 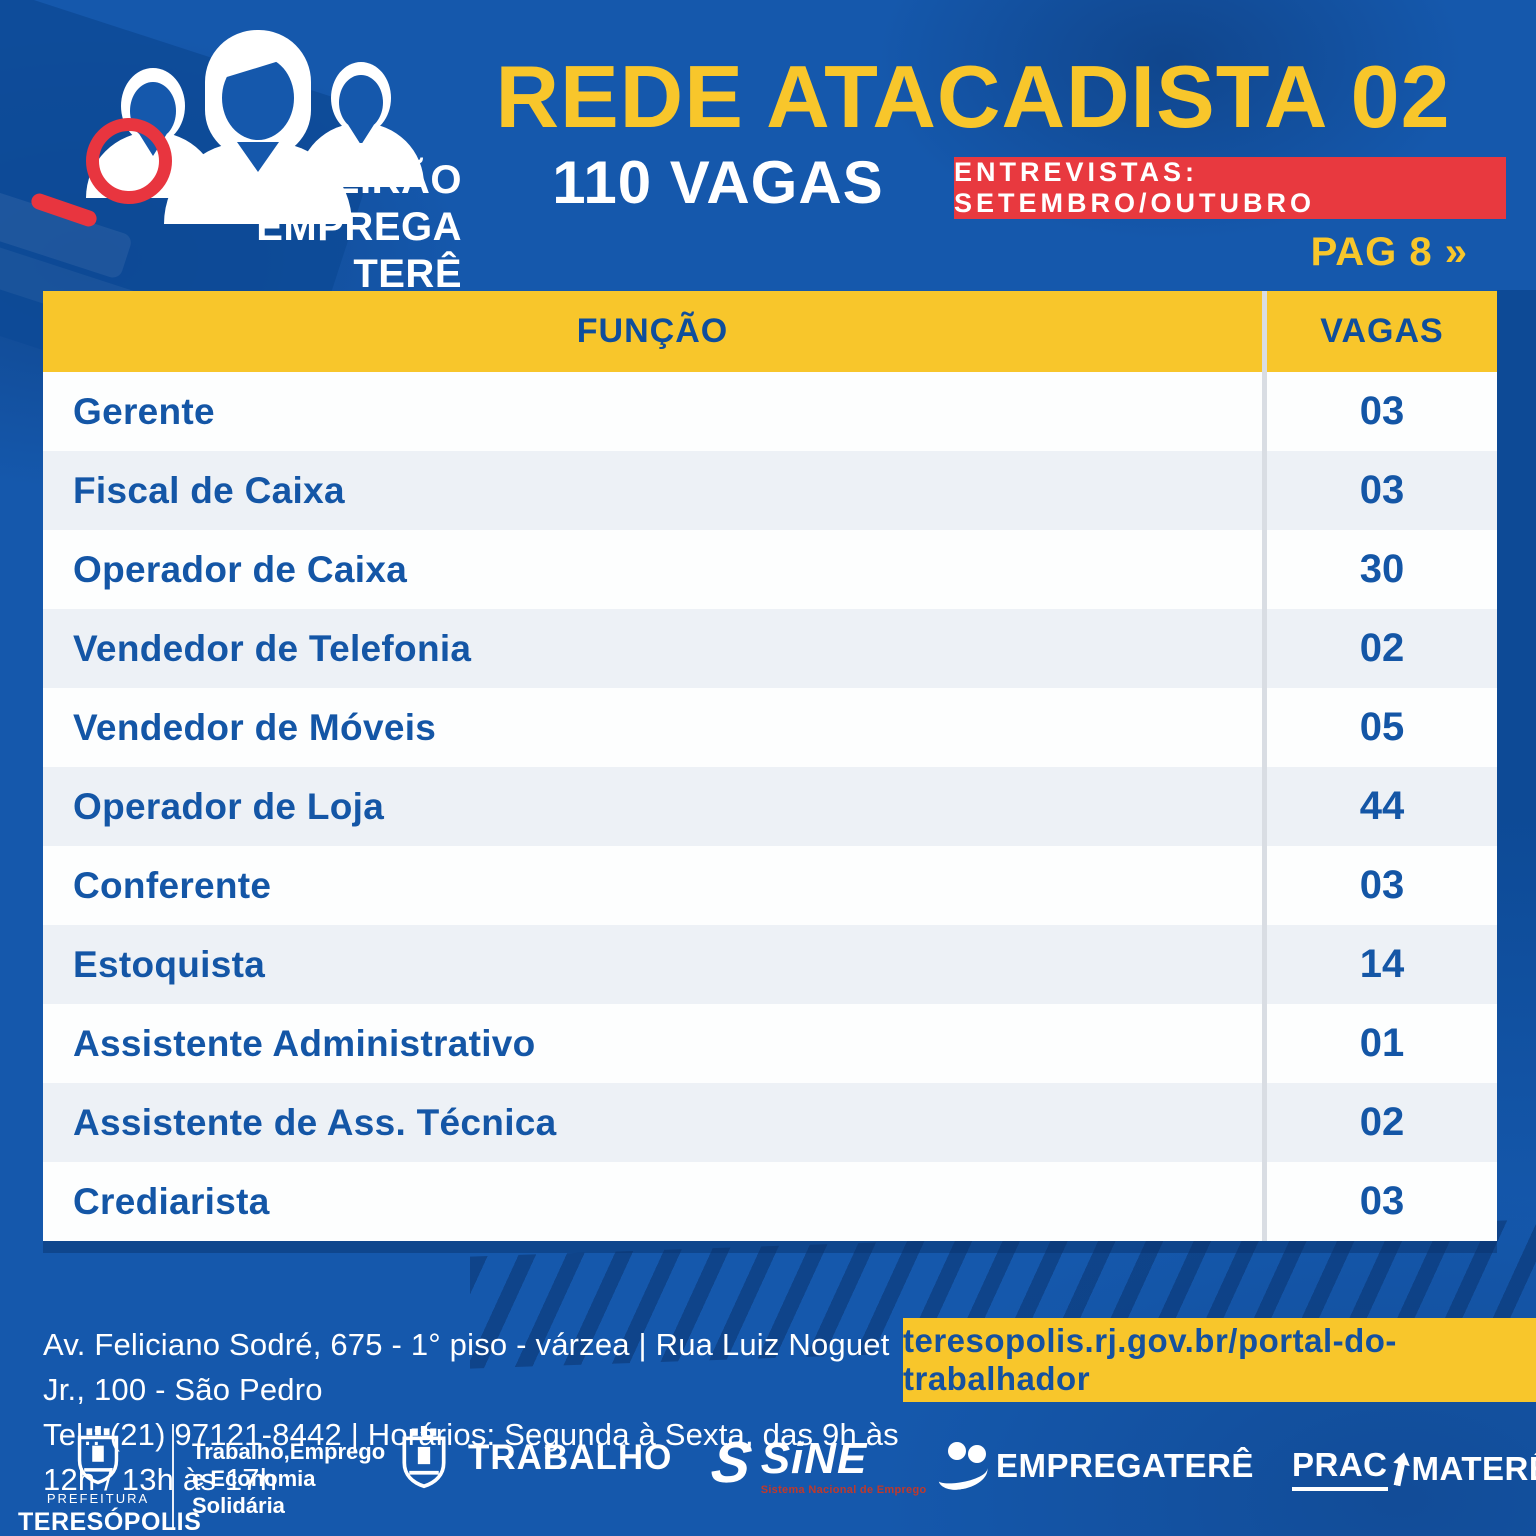 What do you see at coordinates (258, 127) in the screenshot?
I see `person-icon-center` at bounding box center [258, 127].